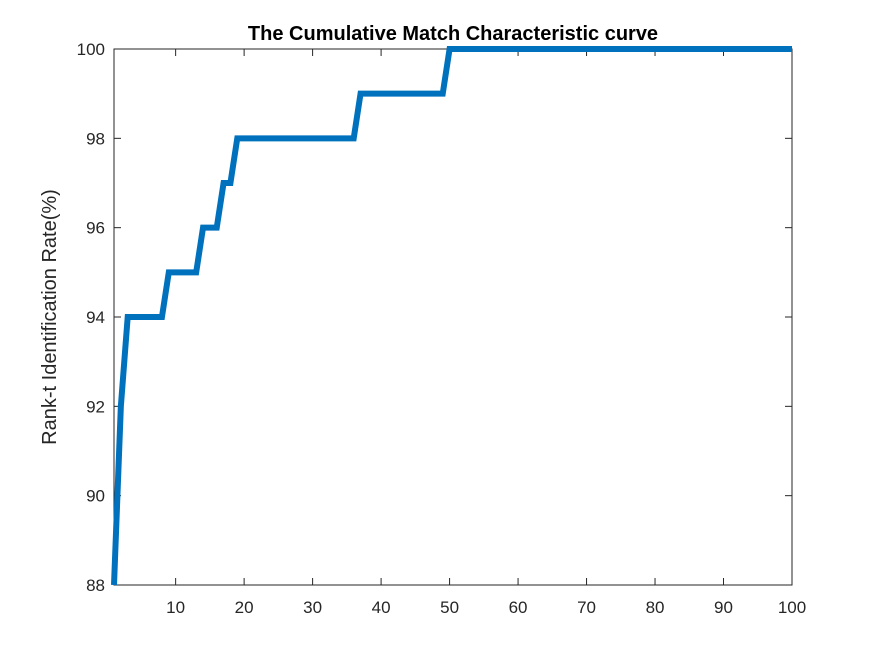 This screenshot has width=875, height=656. Describe the element at coordinates (175, 607) in the screenshot. I see `x-tick-label: 10` at that location.